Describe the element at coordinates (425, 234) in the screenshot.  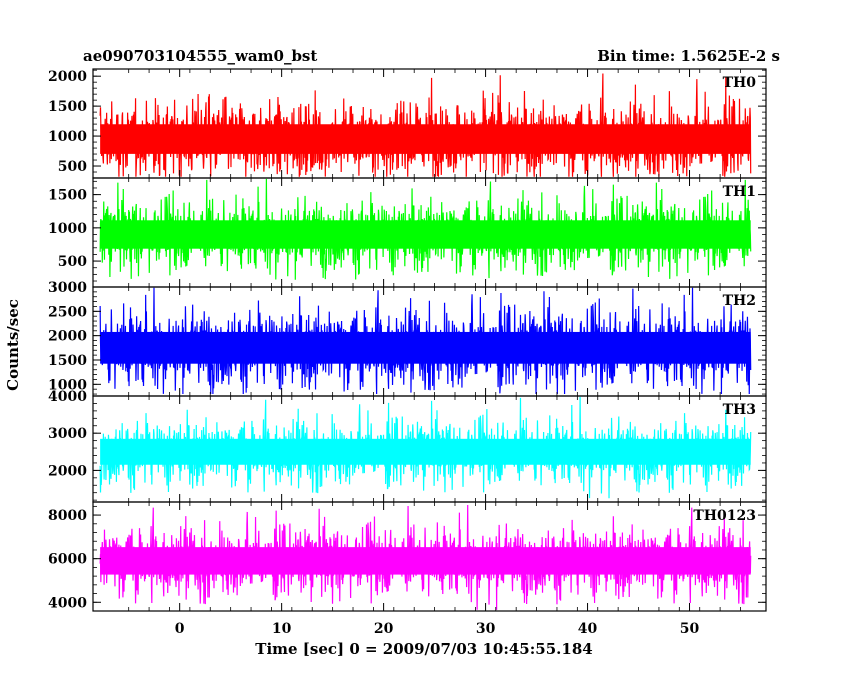
I see `series-core-th1` at that location.